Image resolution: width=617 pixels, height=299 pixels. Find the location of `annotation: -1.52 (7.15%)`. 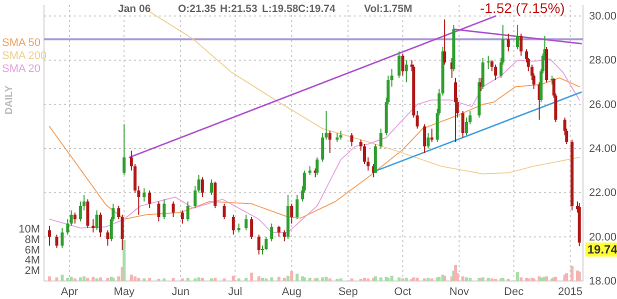

annotation: -1.52 (7.15%) is located at coordinates (522, 8).